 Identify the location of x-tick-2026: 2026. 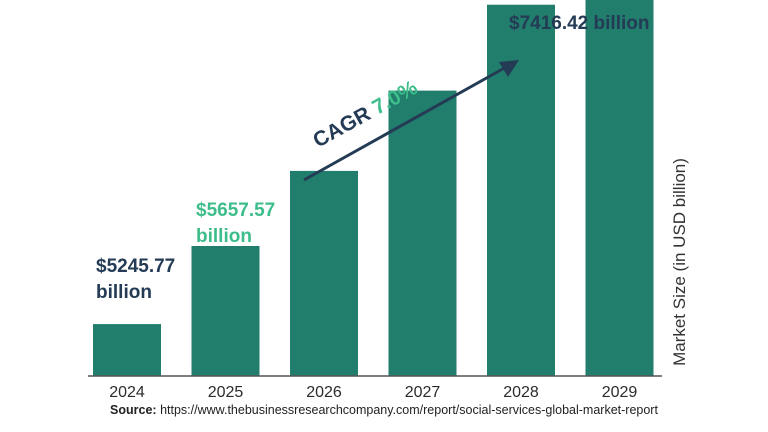
(324, 392).